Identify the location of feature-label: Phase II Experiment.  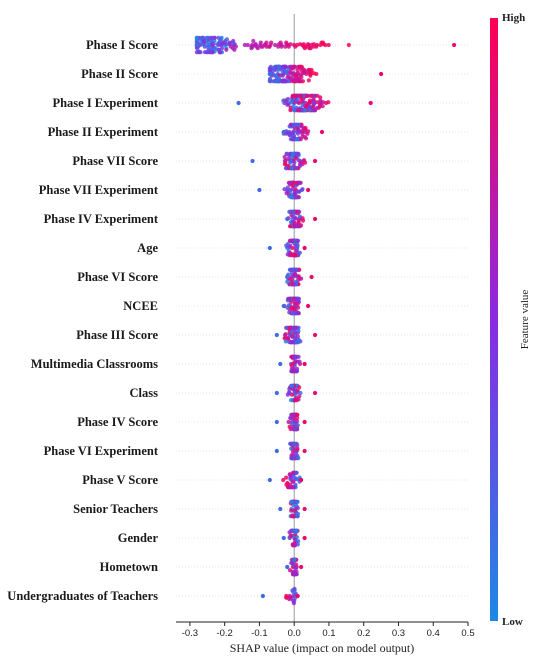
(103, 132).